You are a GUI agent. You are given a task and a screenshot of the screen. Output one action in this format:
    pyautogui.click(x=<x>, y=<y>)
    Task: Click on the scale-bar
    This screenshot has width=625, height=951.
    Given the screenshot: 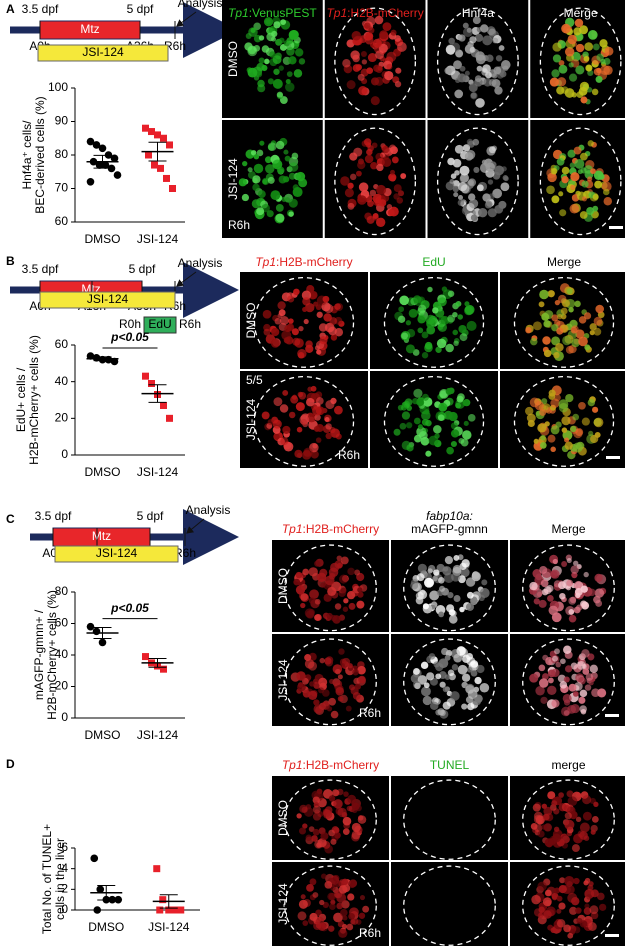 What is the action you would take?
    pyautogui.click(x=613, y=457)
    